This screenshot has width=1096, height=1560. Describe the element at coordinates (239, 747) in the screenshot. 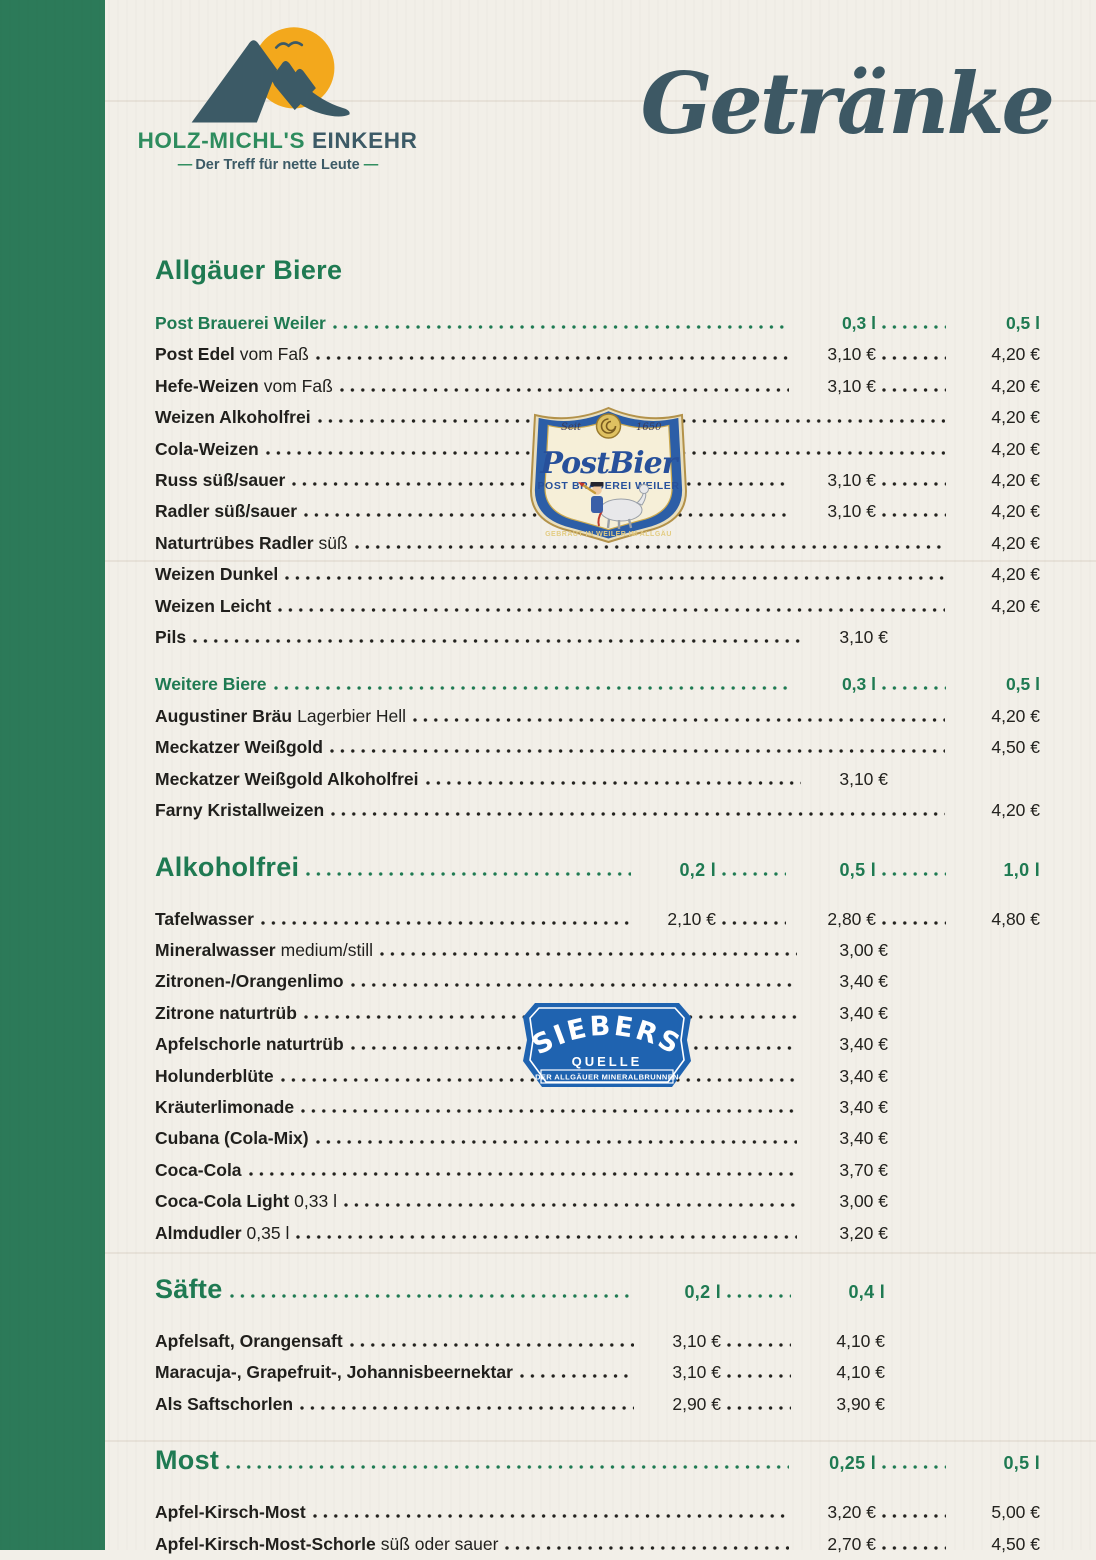

I see `menu-item-name: Meckatzer Weißgold` at that location.